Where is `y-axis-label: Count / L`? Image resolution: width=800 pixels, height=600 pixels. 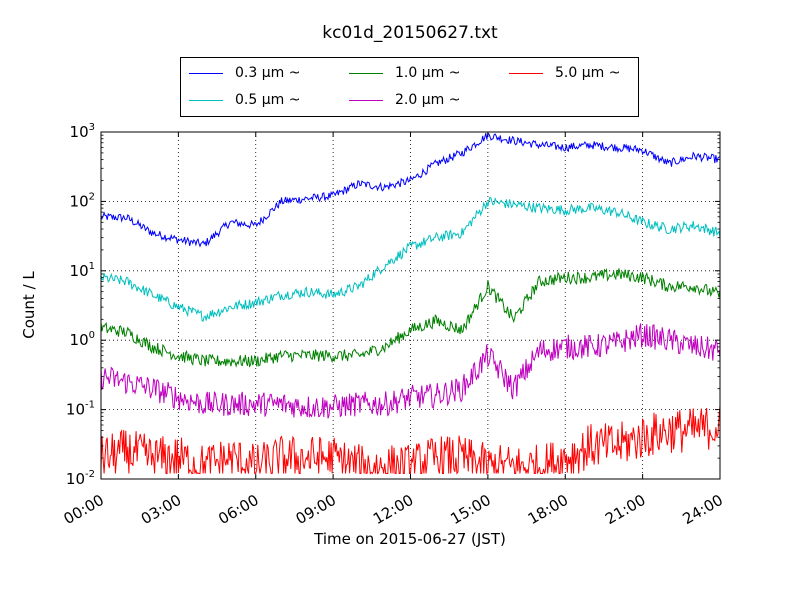
y-axis-label: Count / L is located at coordinates (29, 305).